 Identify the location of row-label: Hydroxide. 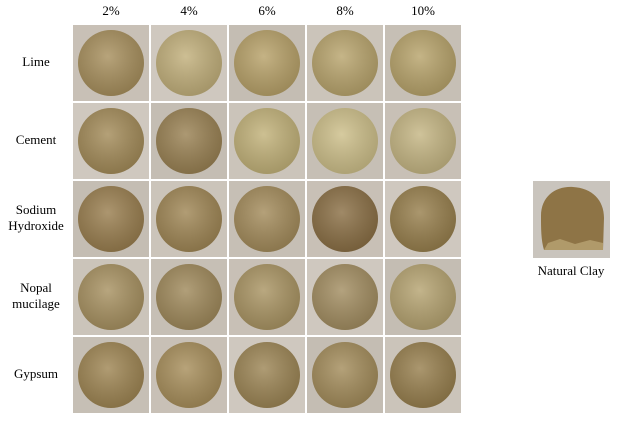
(36, 225).